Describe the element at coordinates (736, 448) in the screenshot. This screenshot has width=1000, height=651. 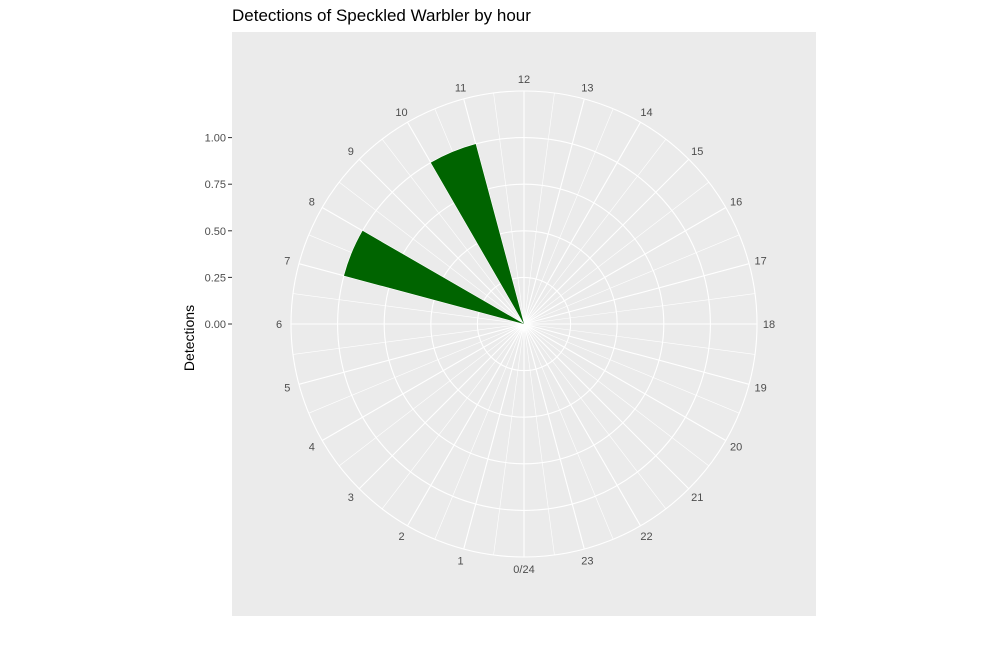
I see `hour-label: 20` at that location.